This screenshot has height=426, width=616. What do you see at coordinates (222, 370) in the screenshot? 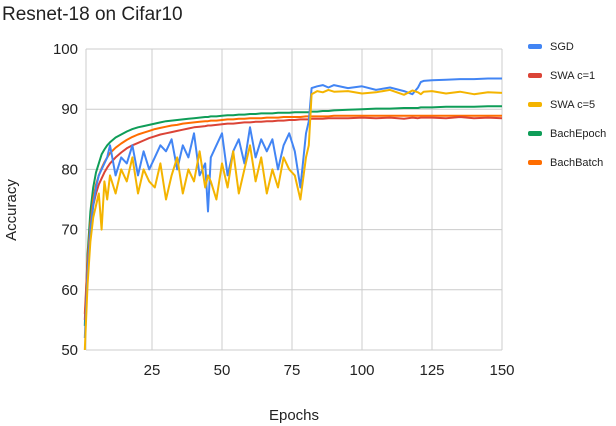
I see `x-tick-label: 50` at bounding box center [222, 370].